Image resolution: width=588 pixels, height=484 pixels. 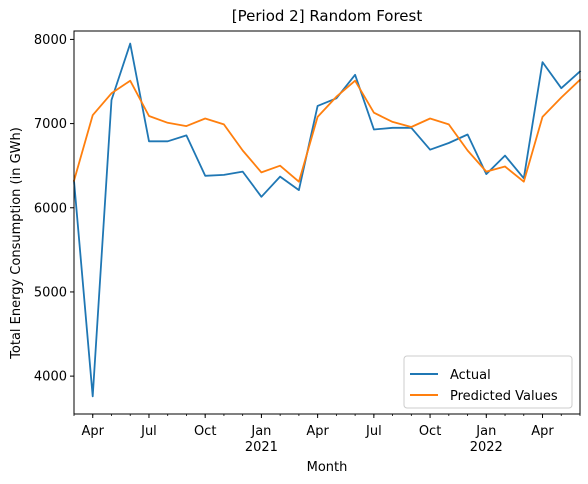 What do you see at coordinates (50, 377) in the screenshot?
I see `y-tick-label: 4000` at bounding box center [50, 377].